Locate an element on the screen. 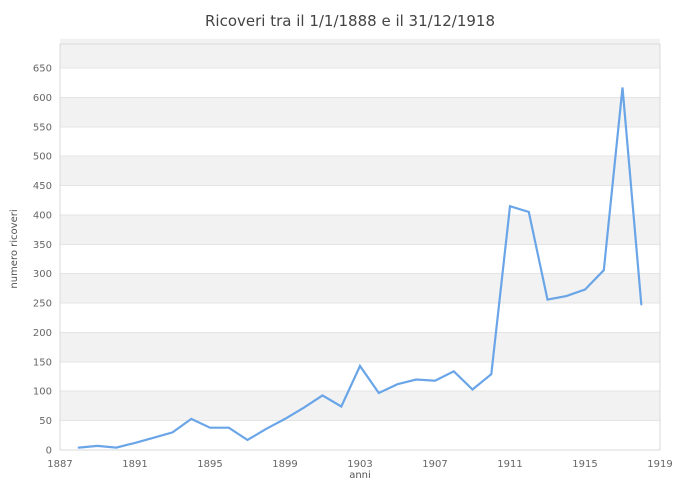  y-tick-label: 450 is located at coordinates (42, 186).